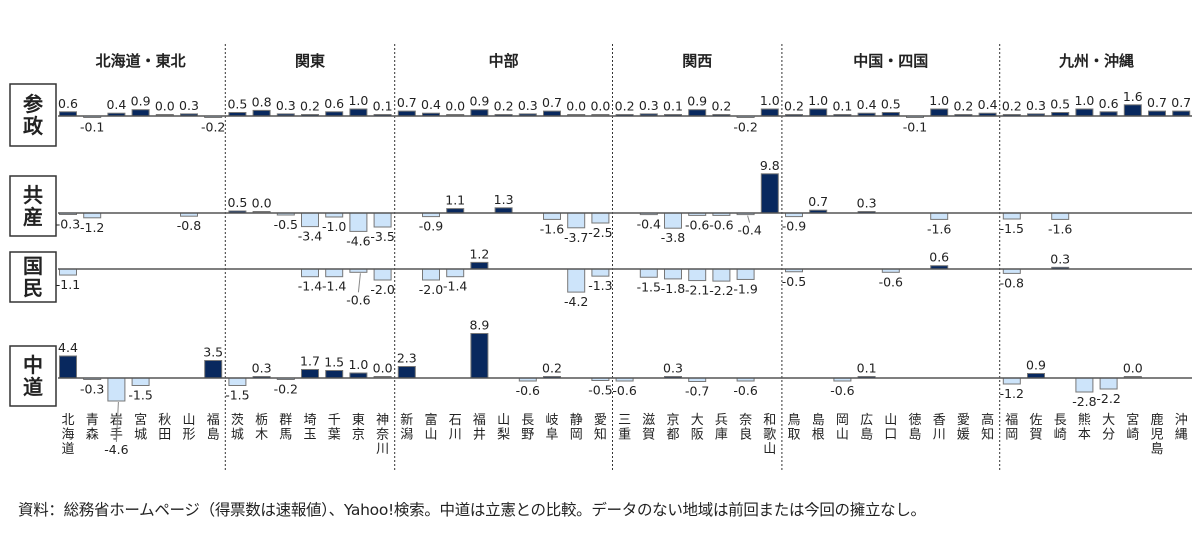  What do you see at coordinates (1084, 112) in the screenshot?
I see `bar-参政-熊本` at bounding box center [1084, 112].